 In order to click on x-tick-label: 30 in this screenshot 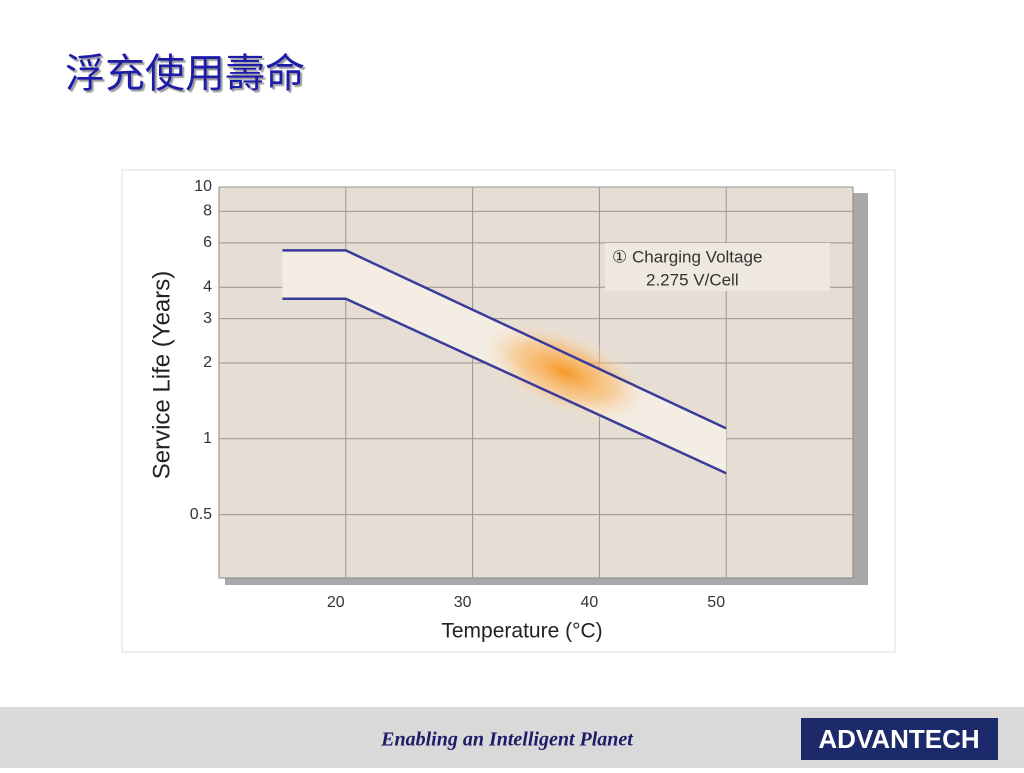, I will do `click(463, 602)`.